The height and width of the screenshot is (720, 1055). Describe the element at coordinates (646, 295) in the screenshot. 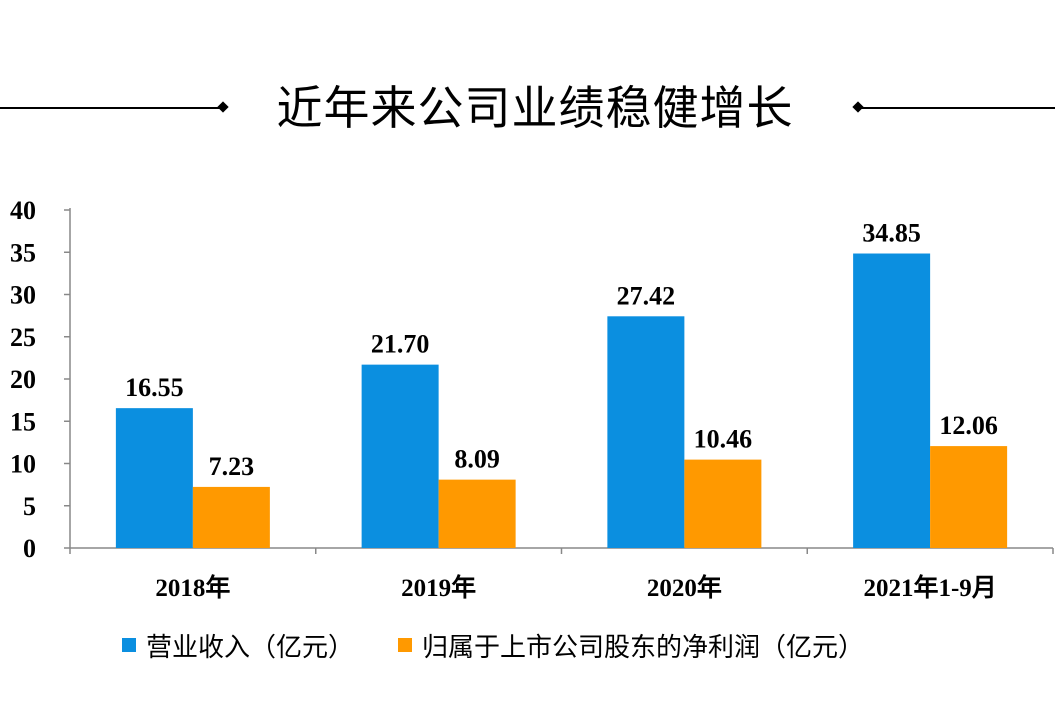

I see `data-label-revenue: 27.42` at that location.